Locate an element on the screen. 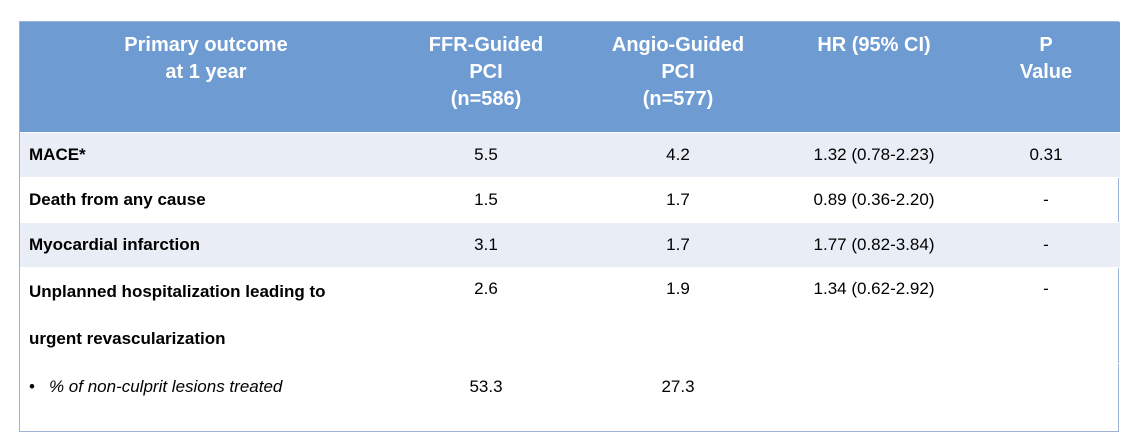 The width and height of the screenshot is (1140, 446). cell-hr: 1.32 (0.78-2.23) is located at coordinates (874, 154).